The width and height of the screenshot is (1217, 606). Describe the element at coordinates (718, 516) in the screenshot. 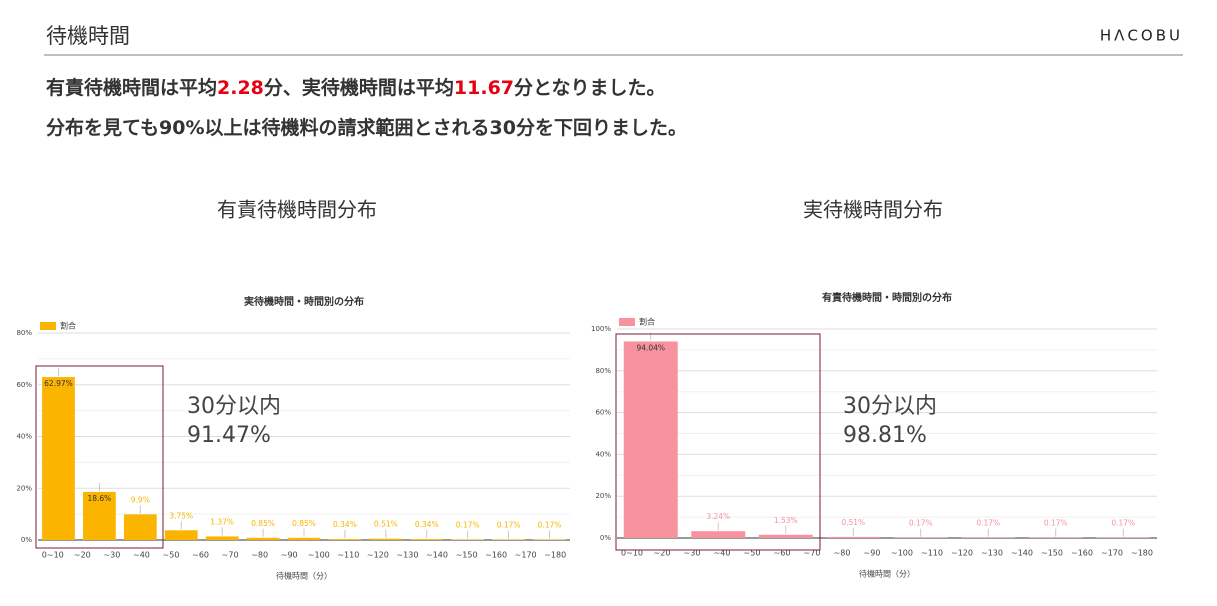

I see `data-label: 3.24%` at that location.